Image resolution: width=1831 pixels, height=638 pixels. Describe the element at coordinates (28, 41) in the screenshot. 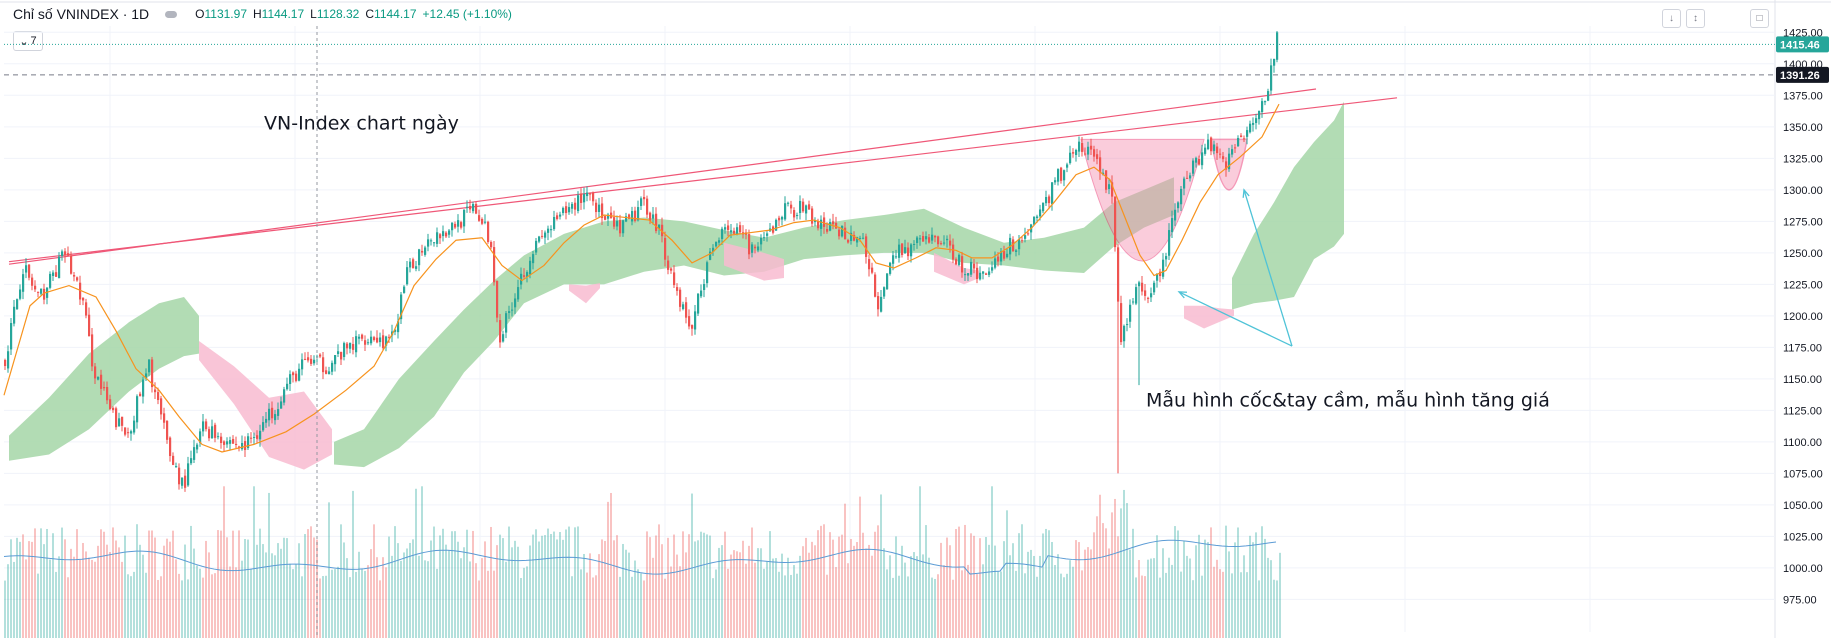

I see `indicators-toggle-button: ⌄ 7` at that location.